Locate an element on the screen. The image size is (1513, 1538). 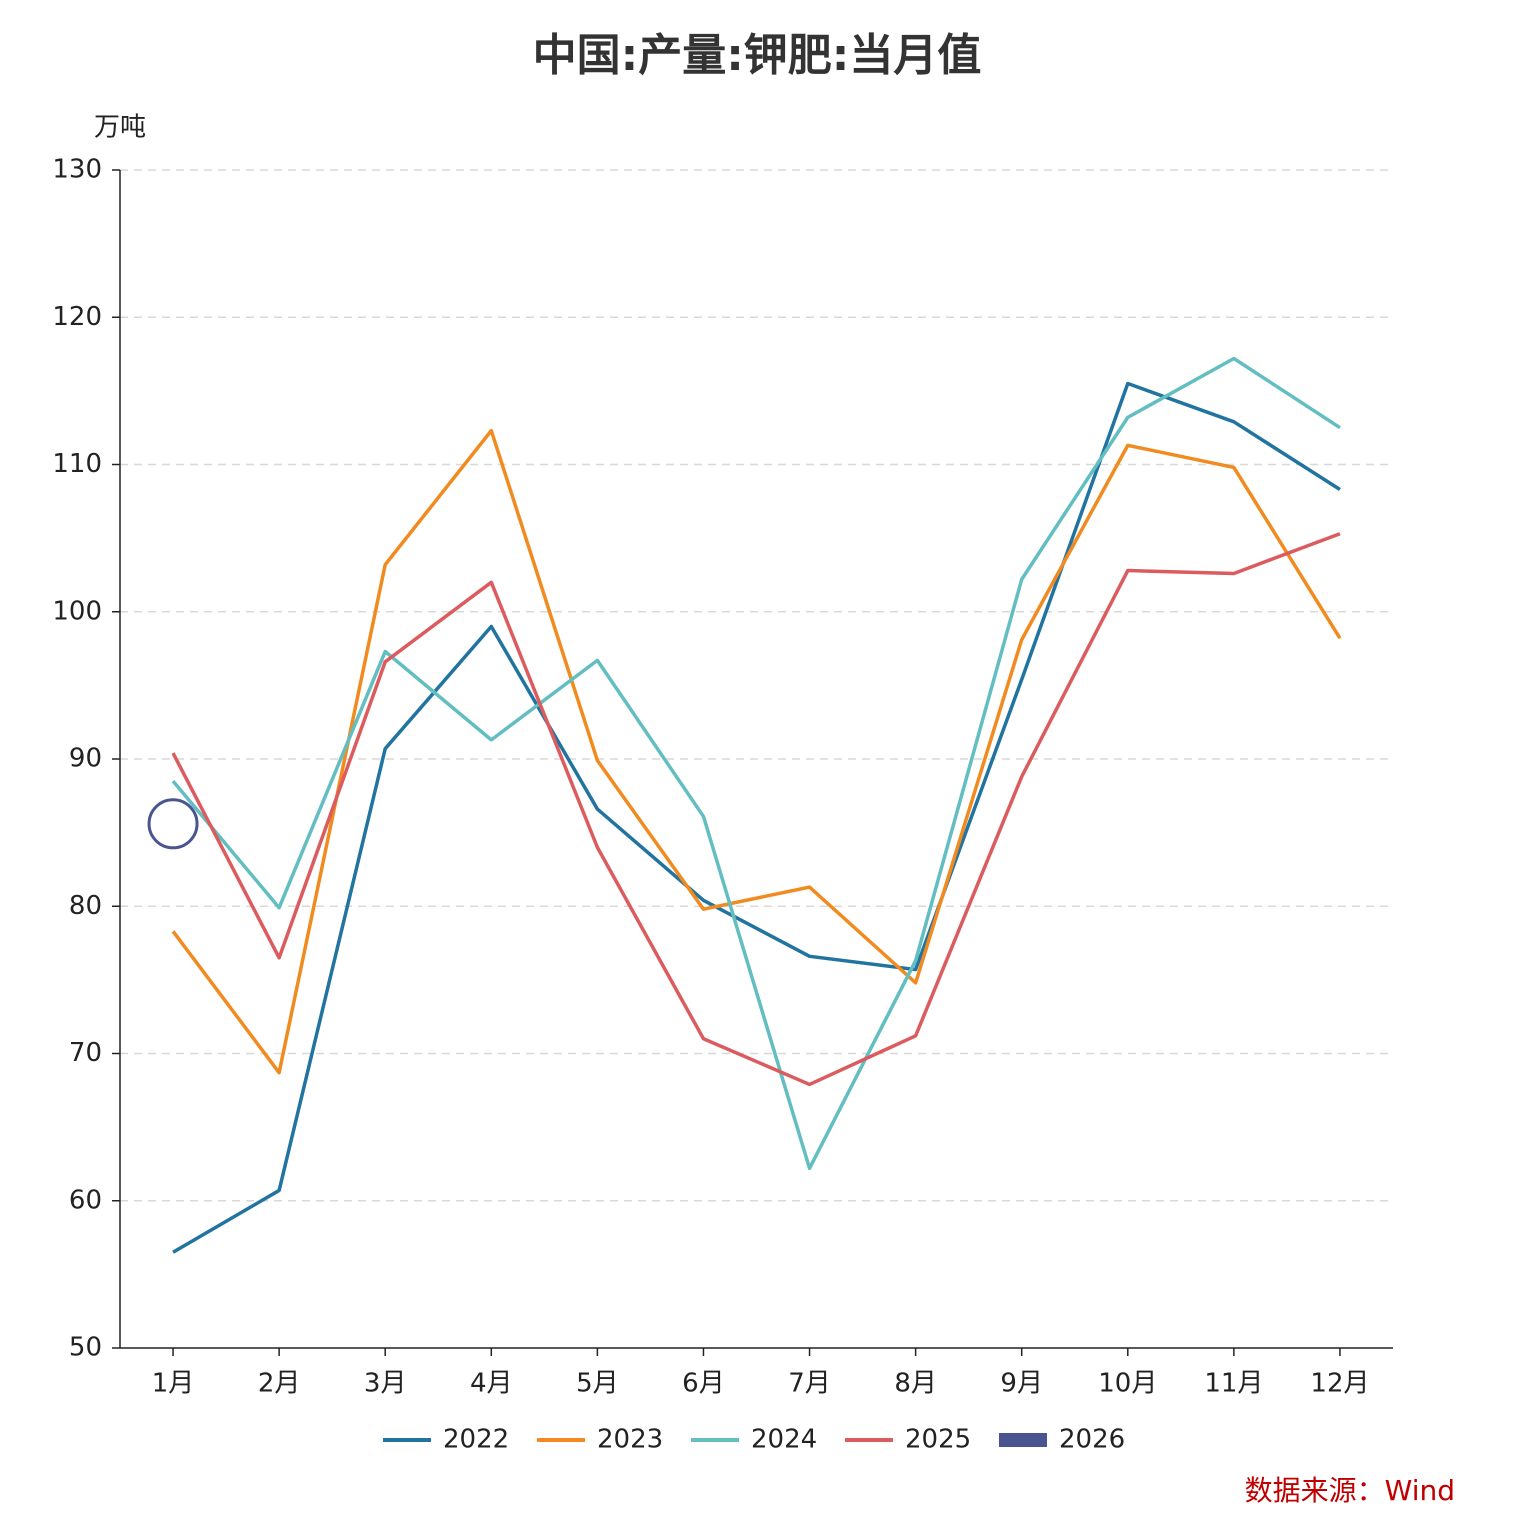
legend-label: 2023 is located at coordinates (630, 1440).